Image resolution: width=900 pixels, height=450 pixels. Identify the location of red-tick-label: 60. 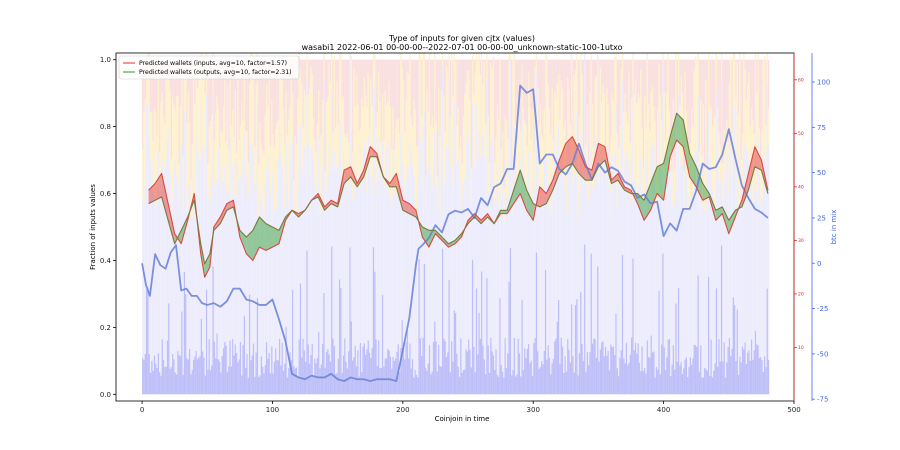
(801, 80).